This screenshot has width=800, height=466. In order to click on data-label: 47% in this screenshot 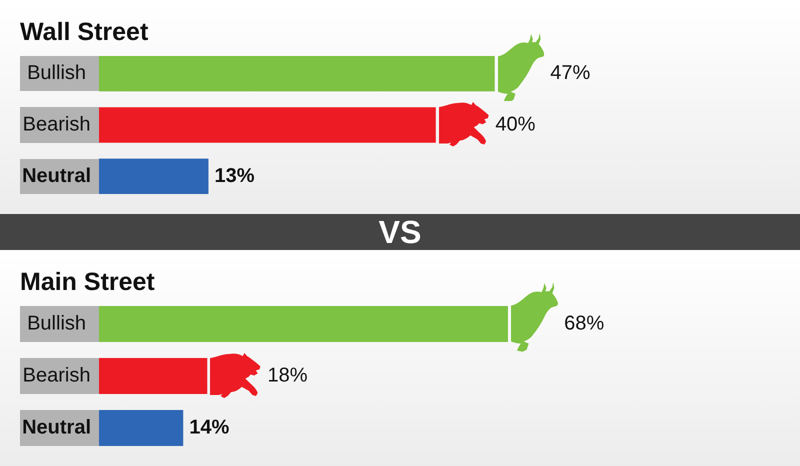, I will do `click(570, 73)`.